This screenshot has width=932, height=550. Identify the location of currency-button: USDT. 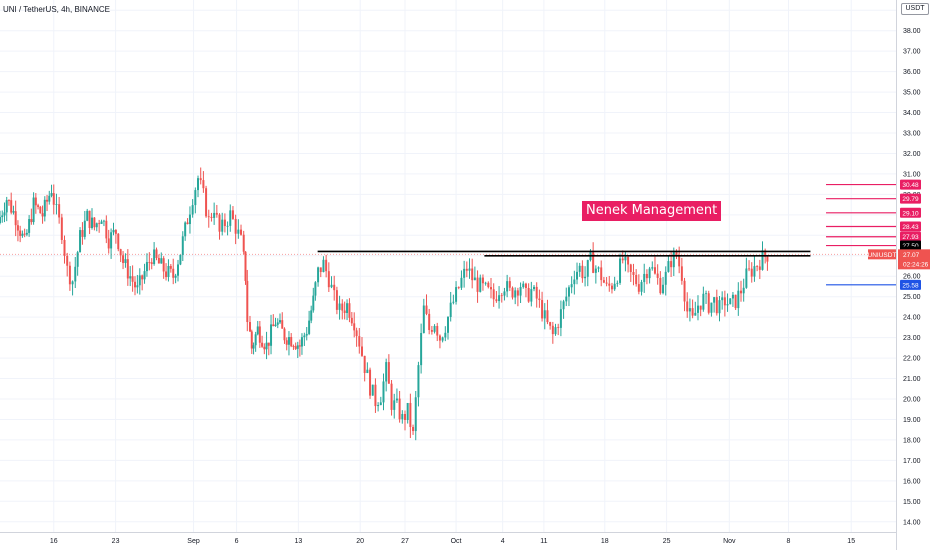
(915, 9).